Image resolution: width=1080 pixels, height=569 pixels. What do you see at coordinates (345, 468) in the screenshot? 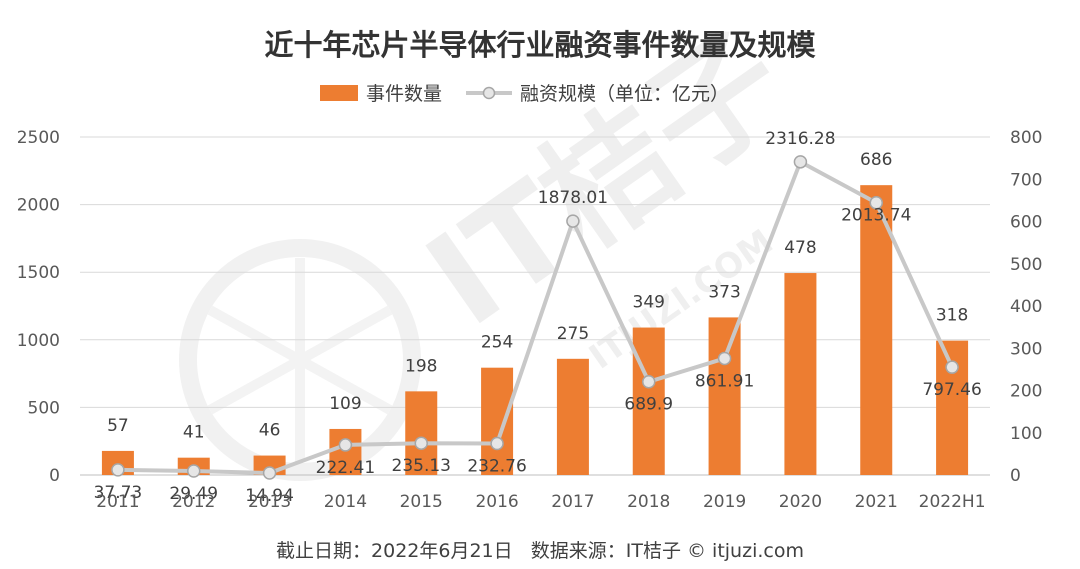
I see `line-value-label: 222.41` at bounding box center [345, 468].